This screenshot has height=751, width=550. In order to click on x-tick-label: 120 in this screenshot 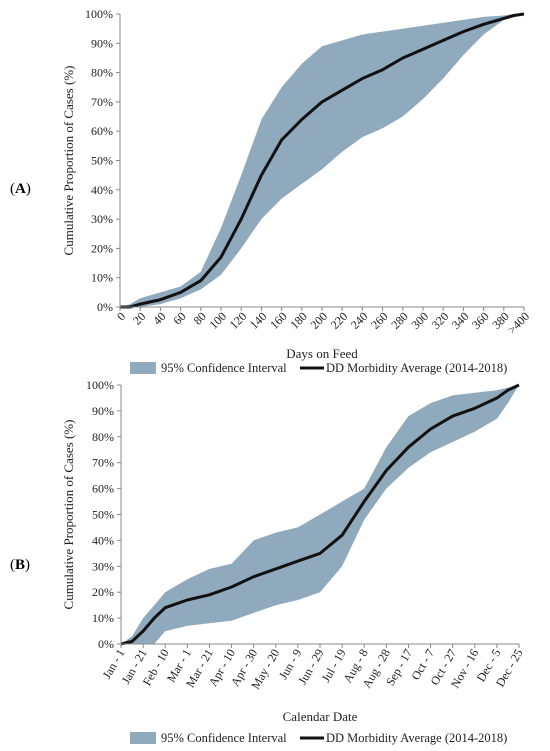, I will do `click(238, 320)`.